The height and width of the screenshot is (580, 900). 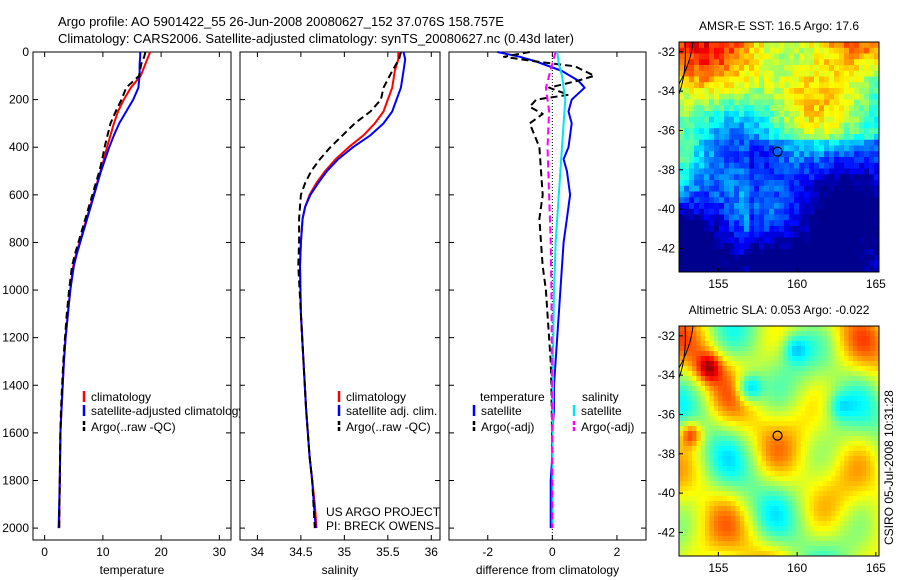 What do you see at coordinates (15, 385) in the screenshot?
I see `y-tick-label: 1400` at bounding box center [15, 385].